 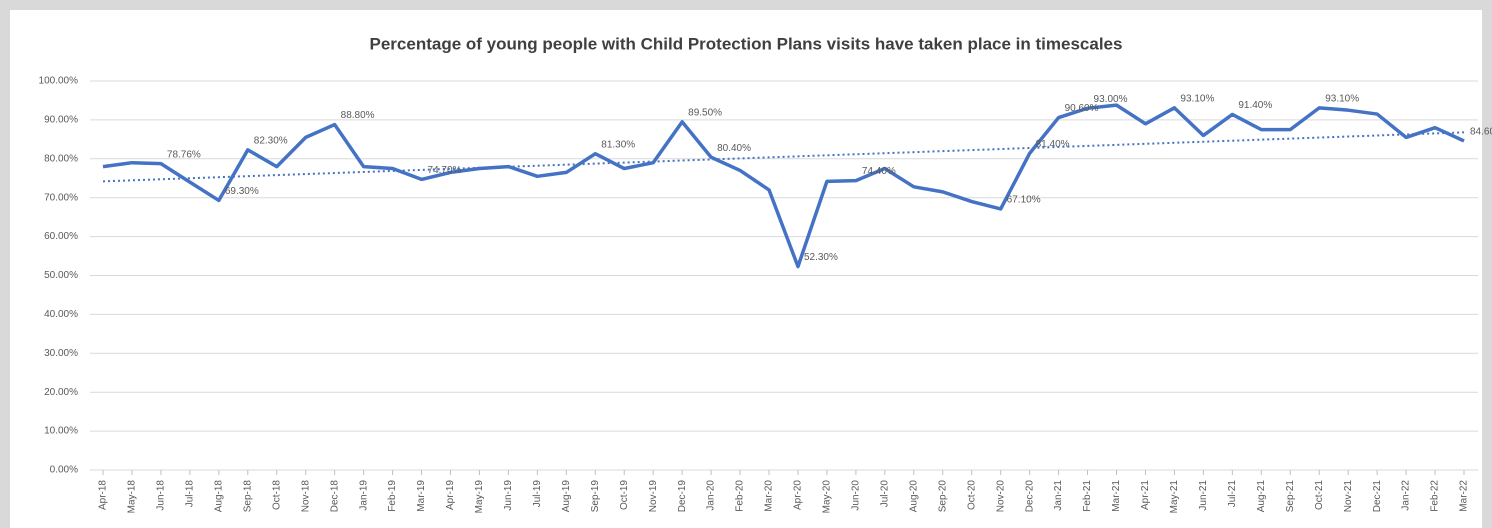 What do you see at coordinates (1174, 497) in the screenshot?
I see `x-tick-label: May-21` at bounding box center [1174, 497].